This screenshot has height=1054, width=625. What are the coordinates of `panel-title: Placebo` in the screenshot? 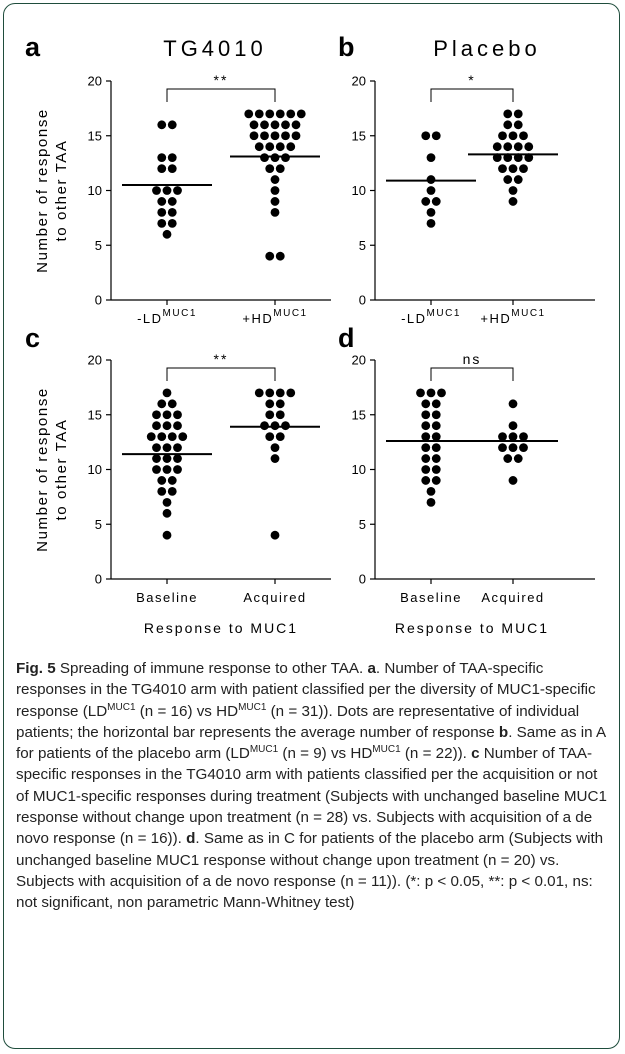 It's located at (487, 48).